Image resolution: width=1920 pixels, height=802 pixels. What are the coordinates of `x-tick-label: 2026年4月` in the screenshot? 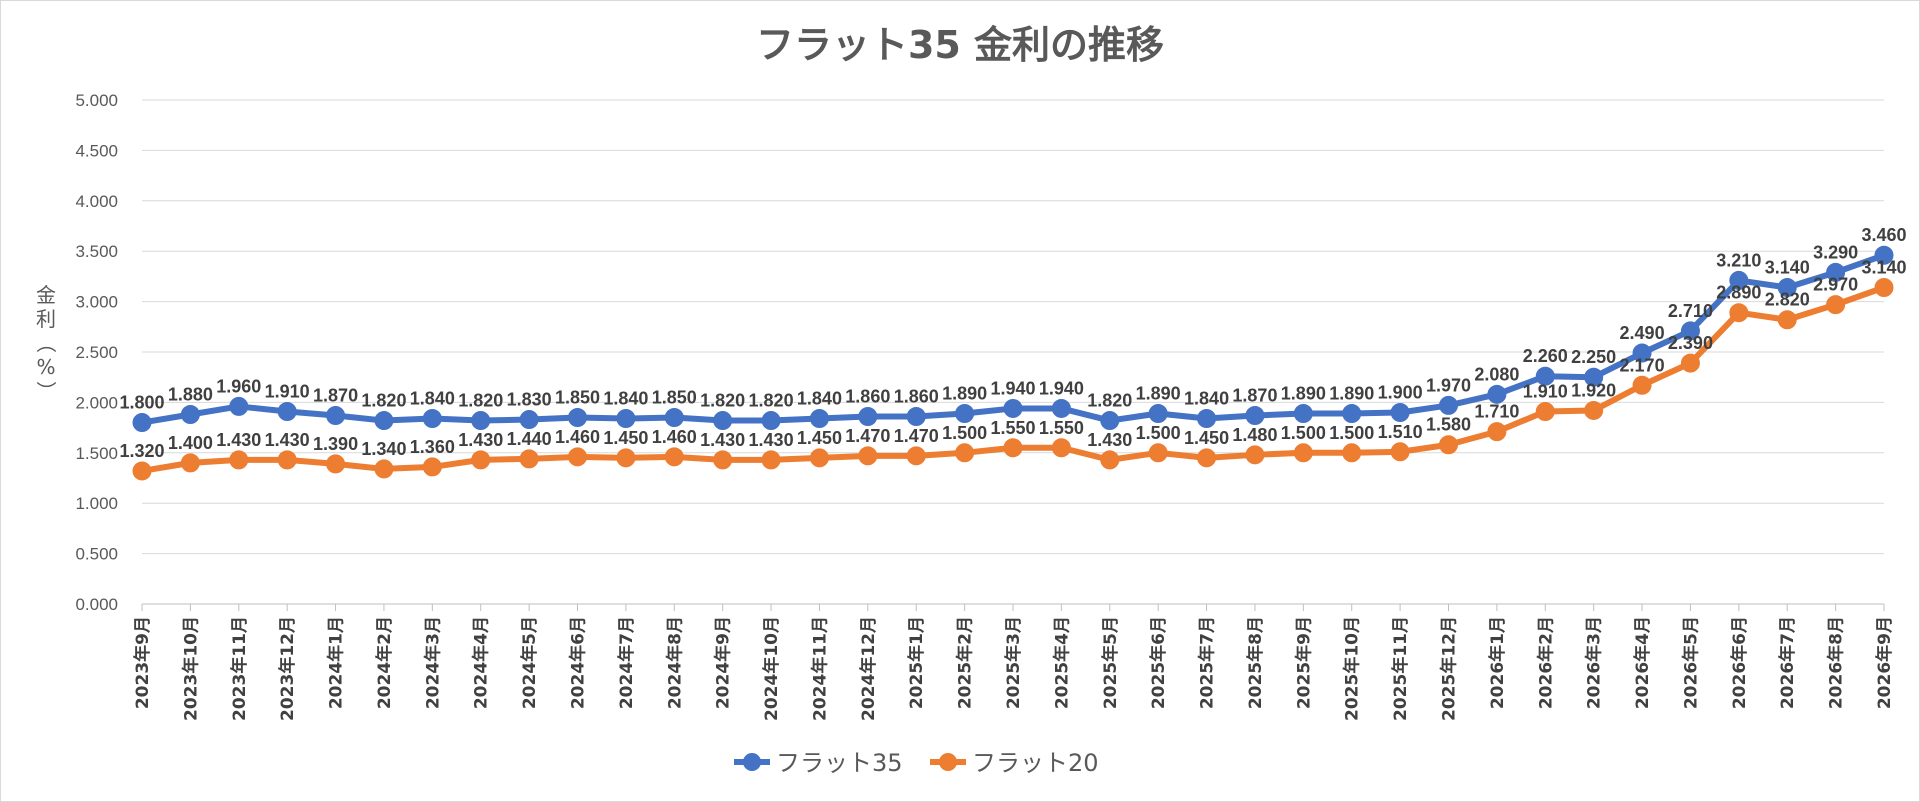 It's located at (1642, 662).